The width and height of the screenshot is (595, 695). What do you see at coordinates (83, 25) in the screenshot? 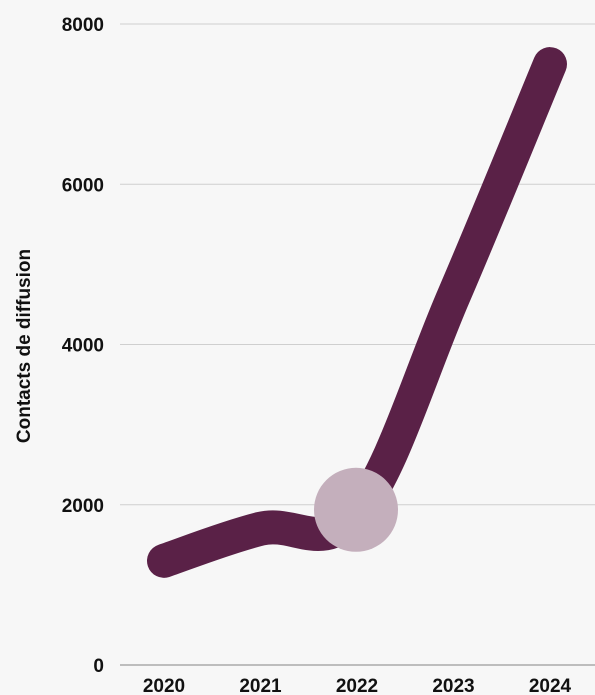
I see `y-tick-label: 8000` at bounding box center [83, 25].